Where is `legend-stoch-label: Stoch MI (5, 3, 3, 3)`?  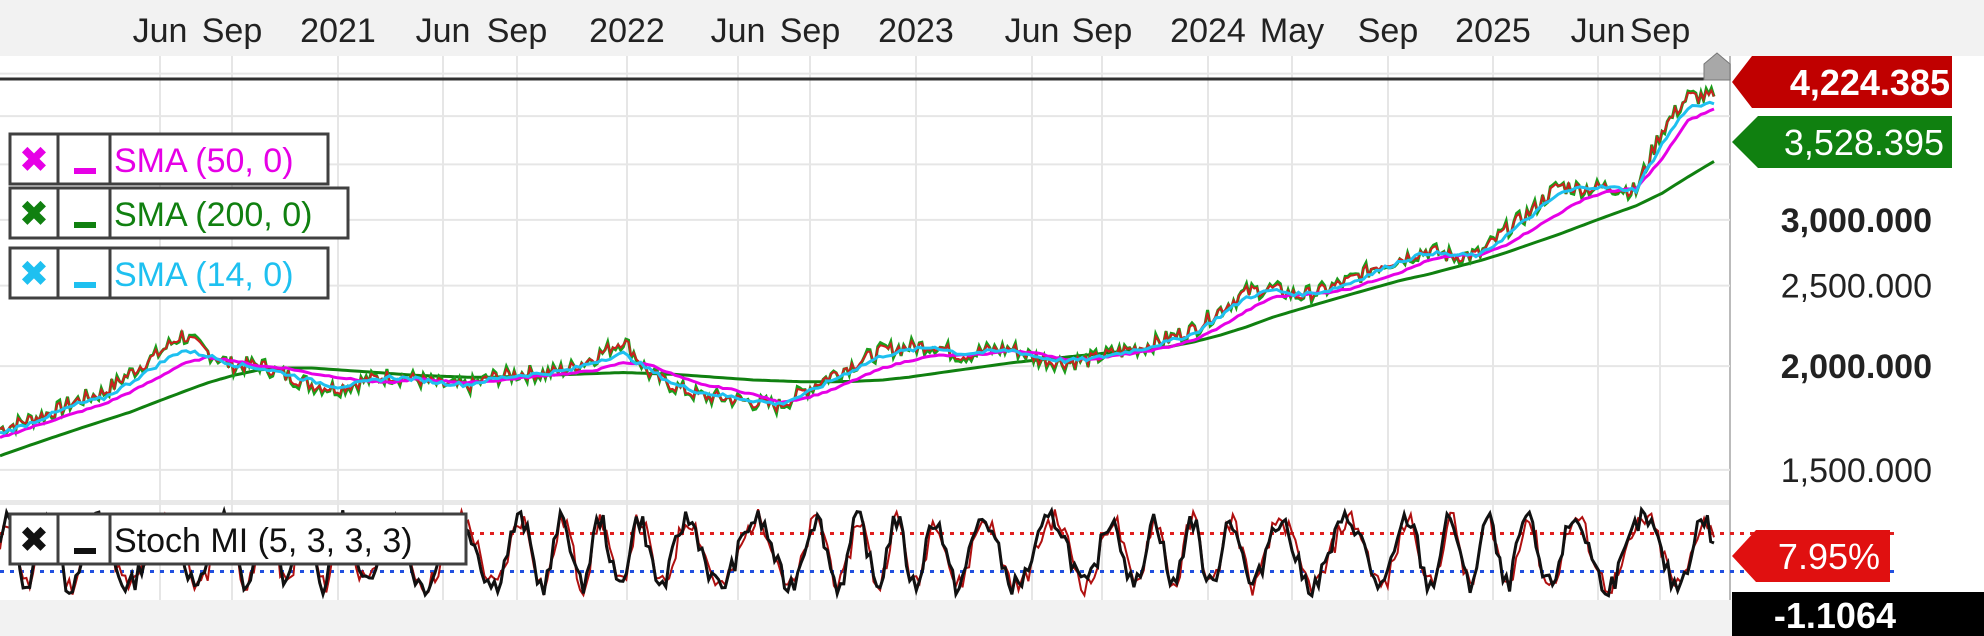 legend-stoch-label: Stoch MI (5, 3, 3, 3) is located at coordinates (263, 541).